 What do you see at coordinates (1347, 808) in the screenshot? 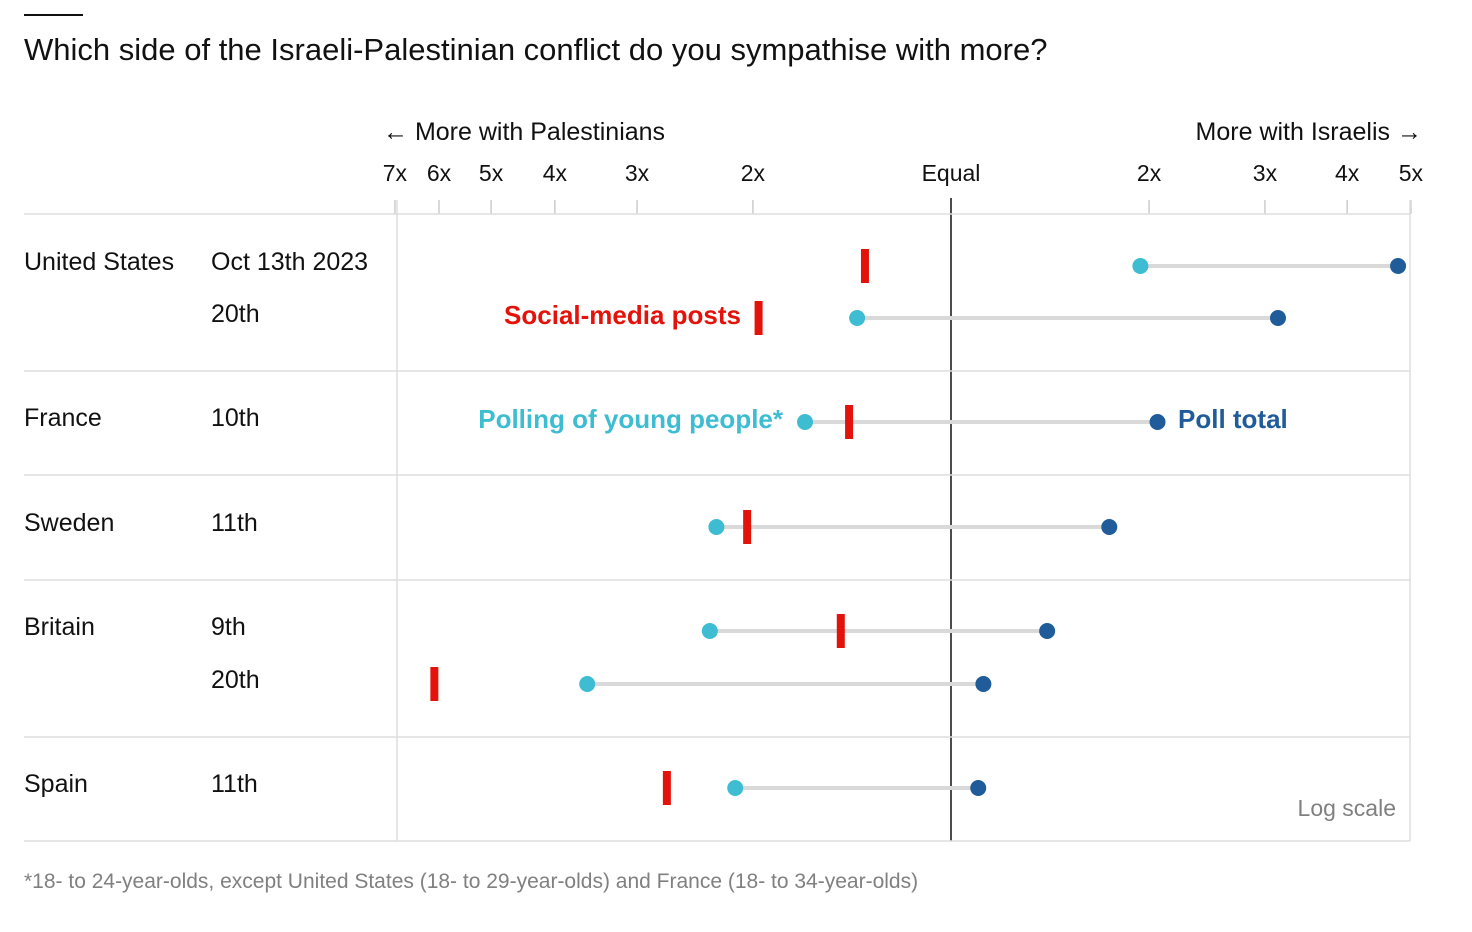
I see `log-scale-label: Log scale` at bounding box center [1347, 808].